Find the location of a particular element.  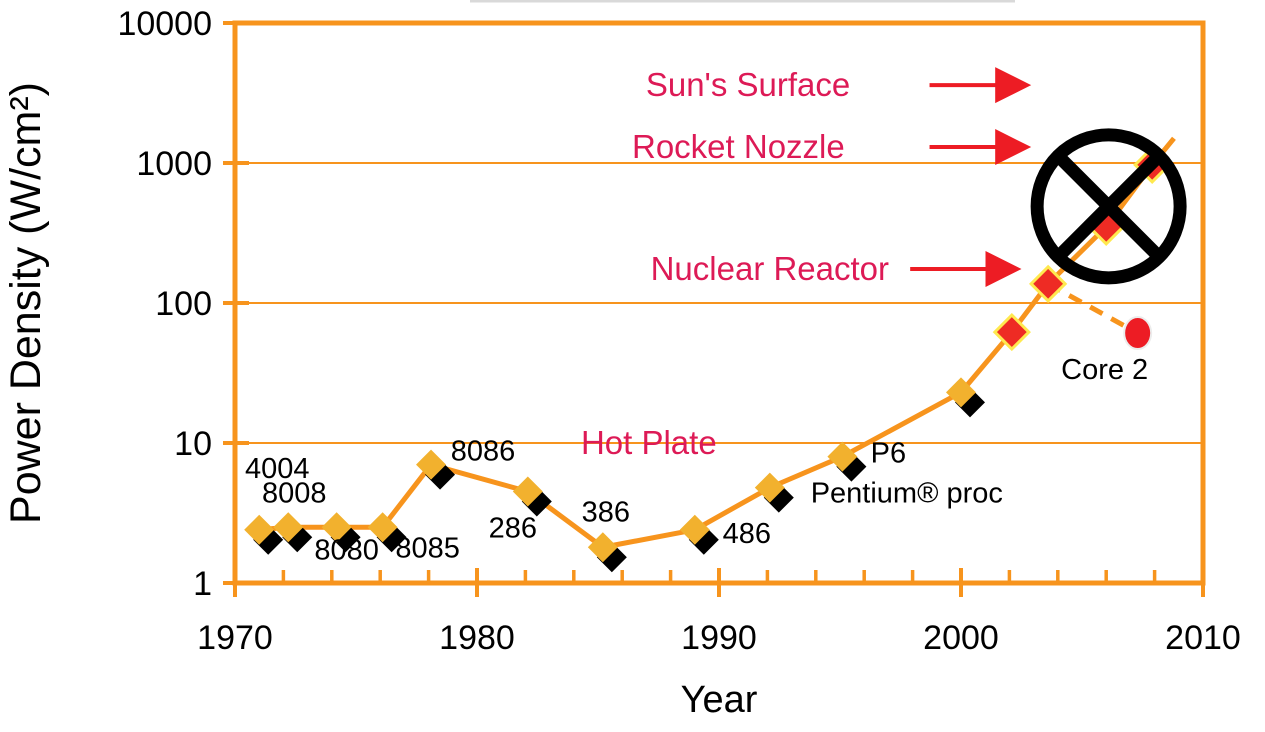

reference-label-rocket-nozzle: Rocket Nozzle is located at coordinates (738, 146).